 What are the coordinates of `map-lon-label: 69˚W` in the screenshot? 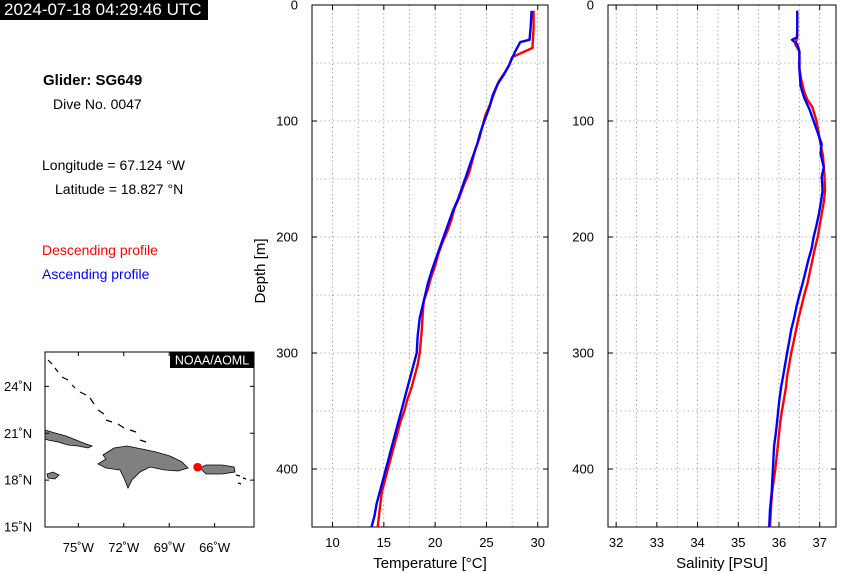 It's located at (170, 547).